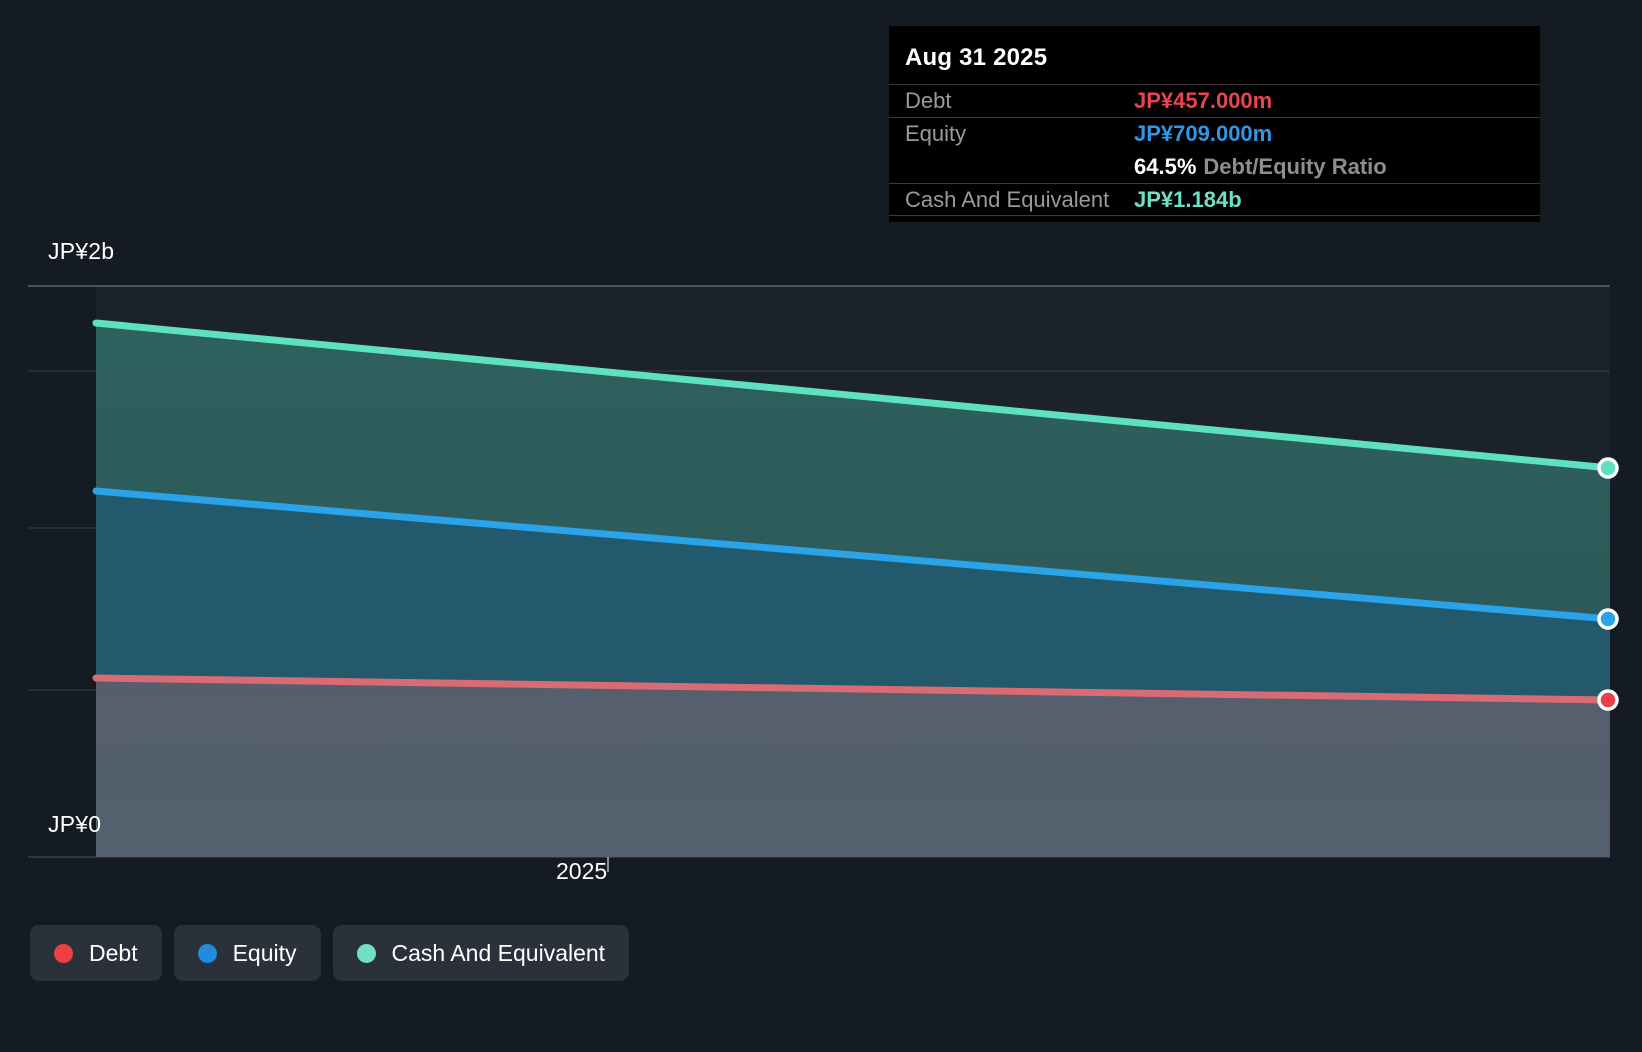 This screenshot has width=1642, height=1052. I want to click on tooltip-row-debt-equity-ratio: 64.5% Debt/Equity Ratio, so click(1214, 166).